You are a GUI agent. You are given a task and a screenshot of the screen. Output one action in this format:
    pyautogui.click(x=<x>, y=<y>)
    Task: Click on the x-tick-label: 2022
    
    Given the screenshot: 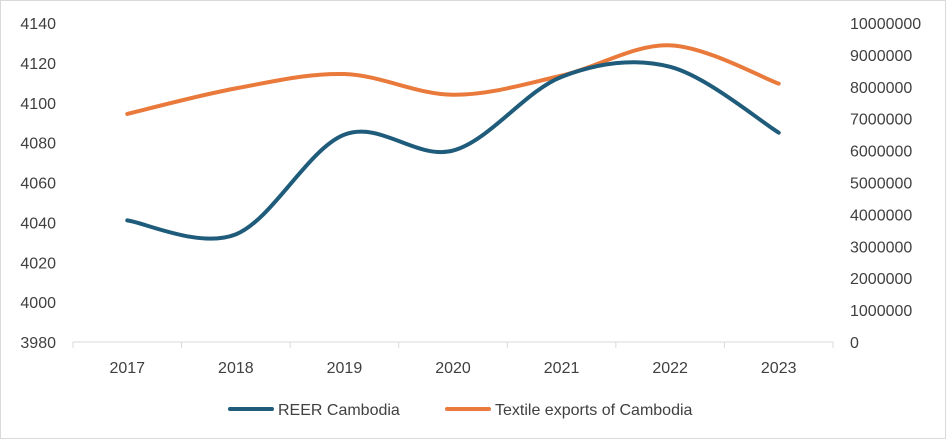 What is the action you would take?
    pyautogui.click(x=670, y=368)
    